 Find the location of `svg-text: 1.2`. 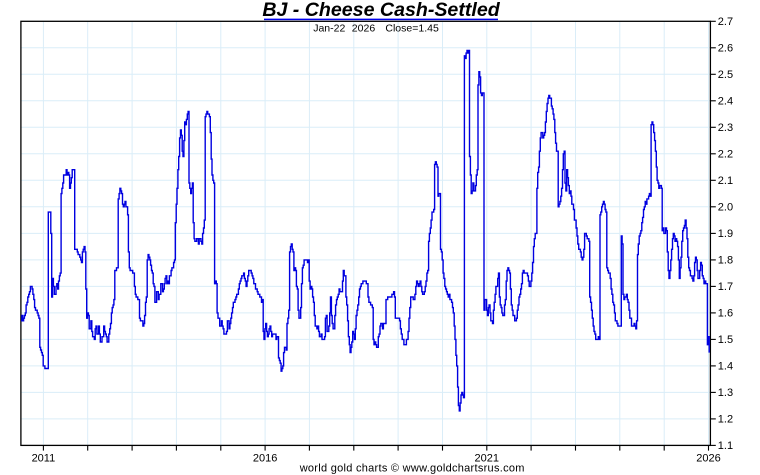

svg-text: 1.2 is located at coordinates (725, 420).